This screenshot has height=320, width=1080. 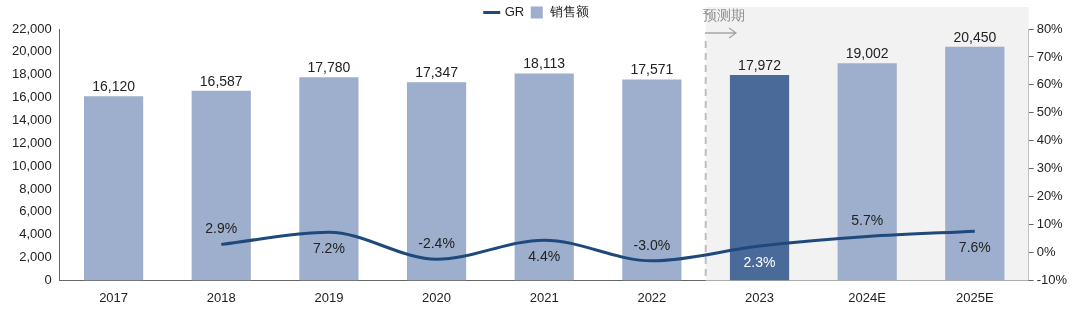 What do you see at coordinates (32, 142) in the screenshot?
I see `y-tick-label: 12,000` at bounding box center [32, 142].